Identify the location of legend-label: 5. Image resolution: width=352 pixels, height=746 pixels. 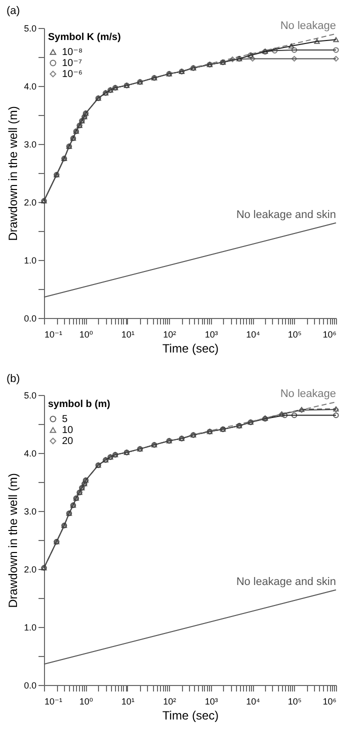
(65, 419).